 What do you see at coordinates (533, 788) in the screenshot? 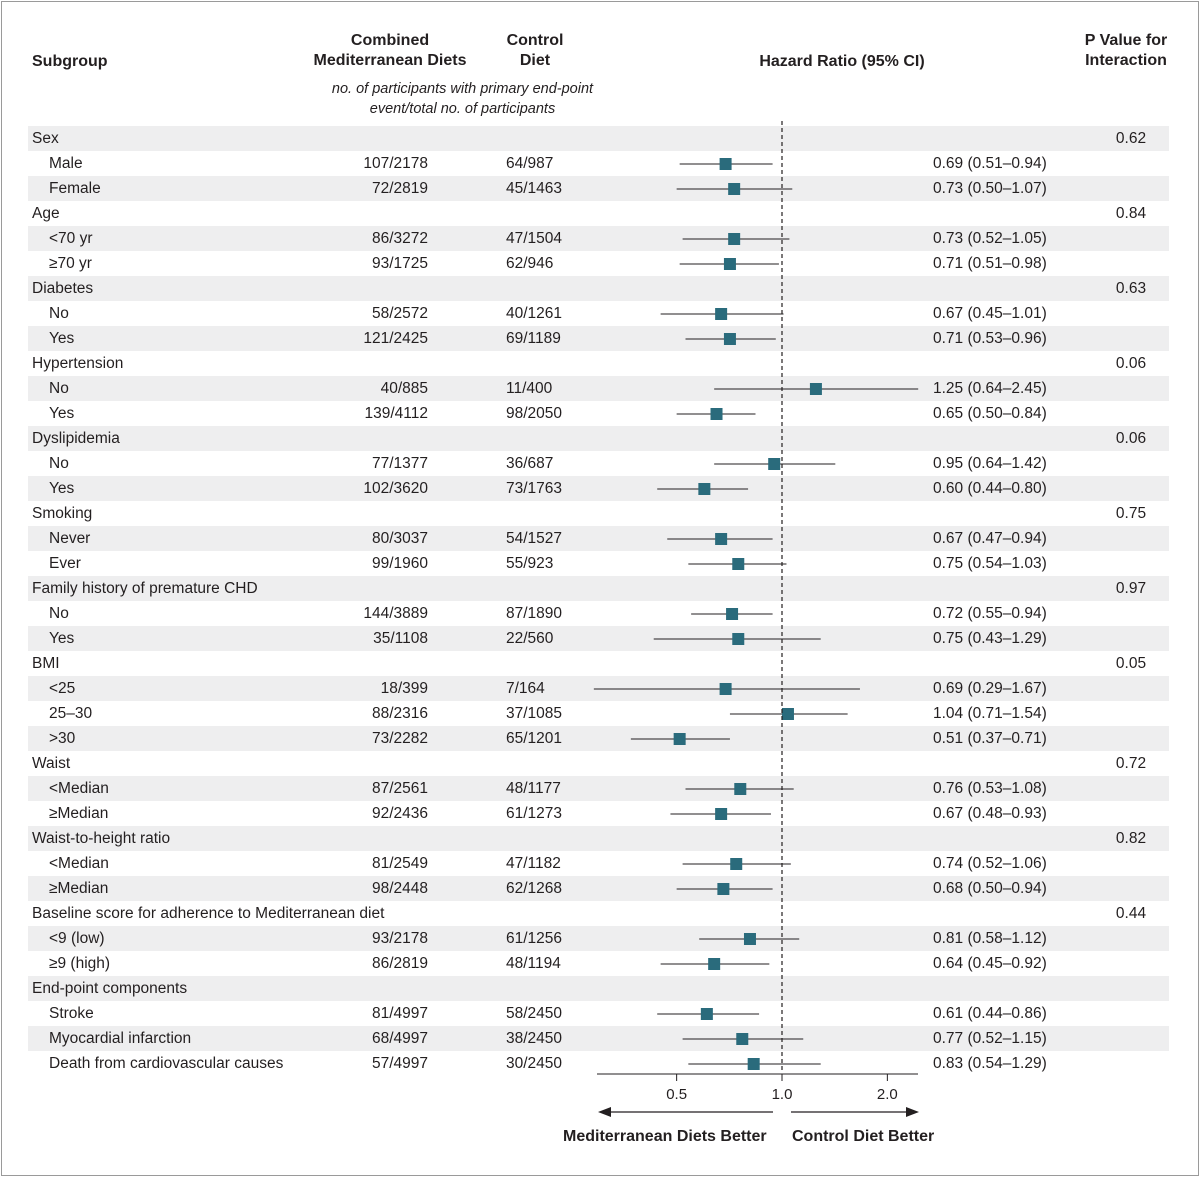
I see `control-count: 48/1177` at bounding box center [533, 788].